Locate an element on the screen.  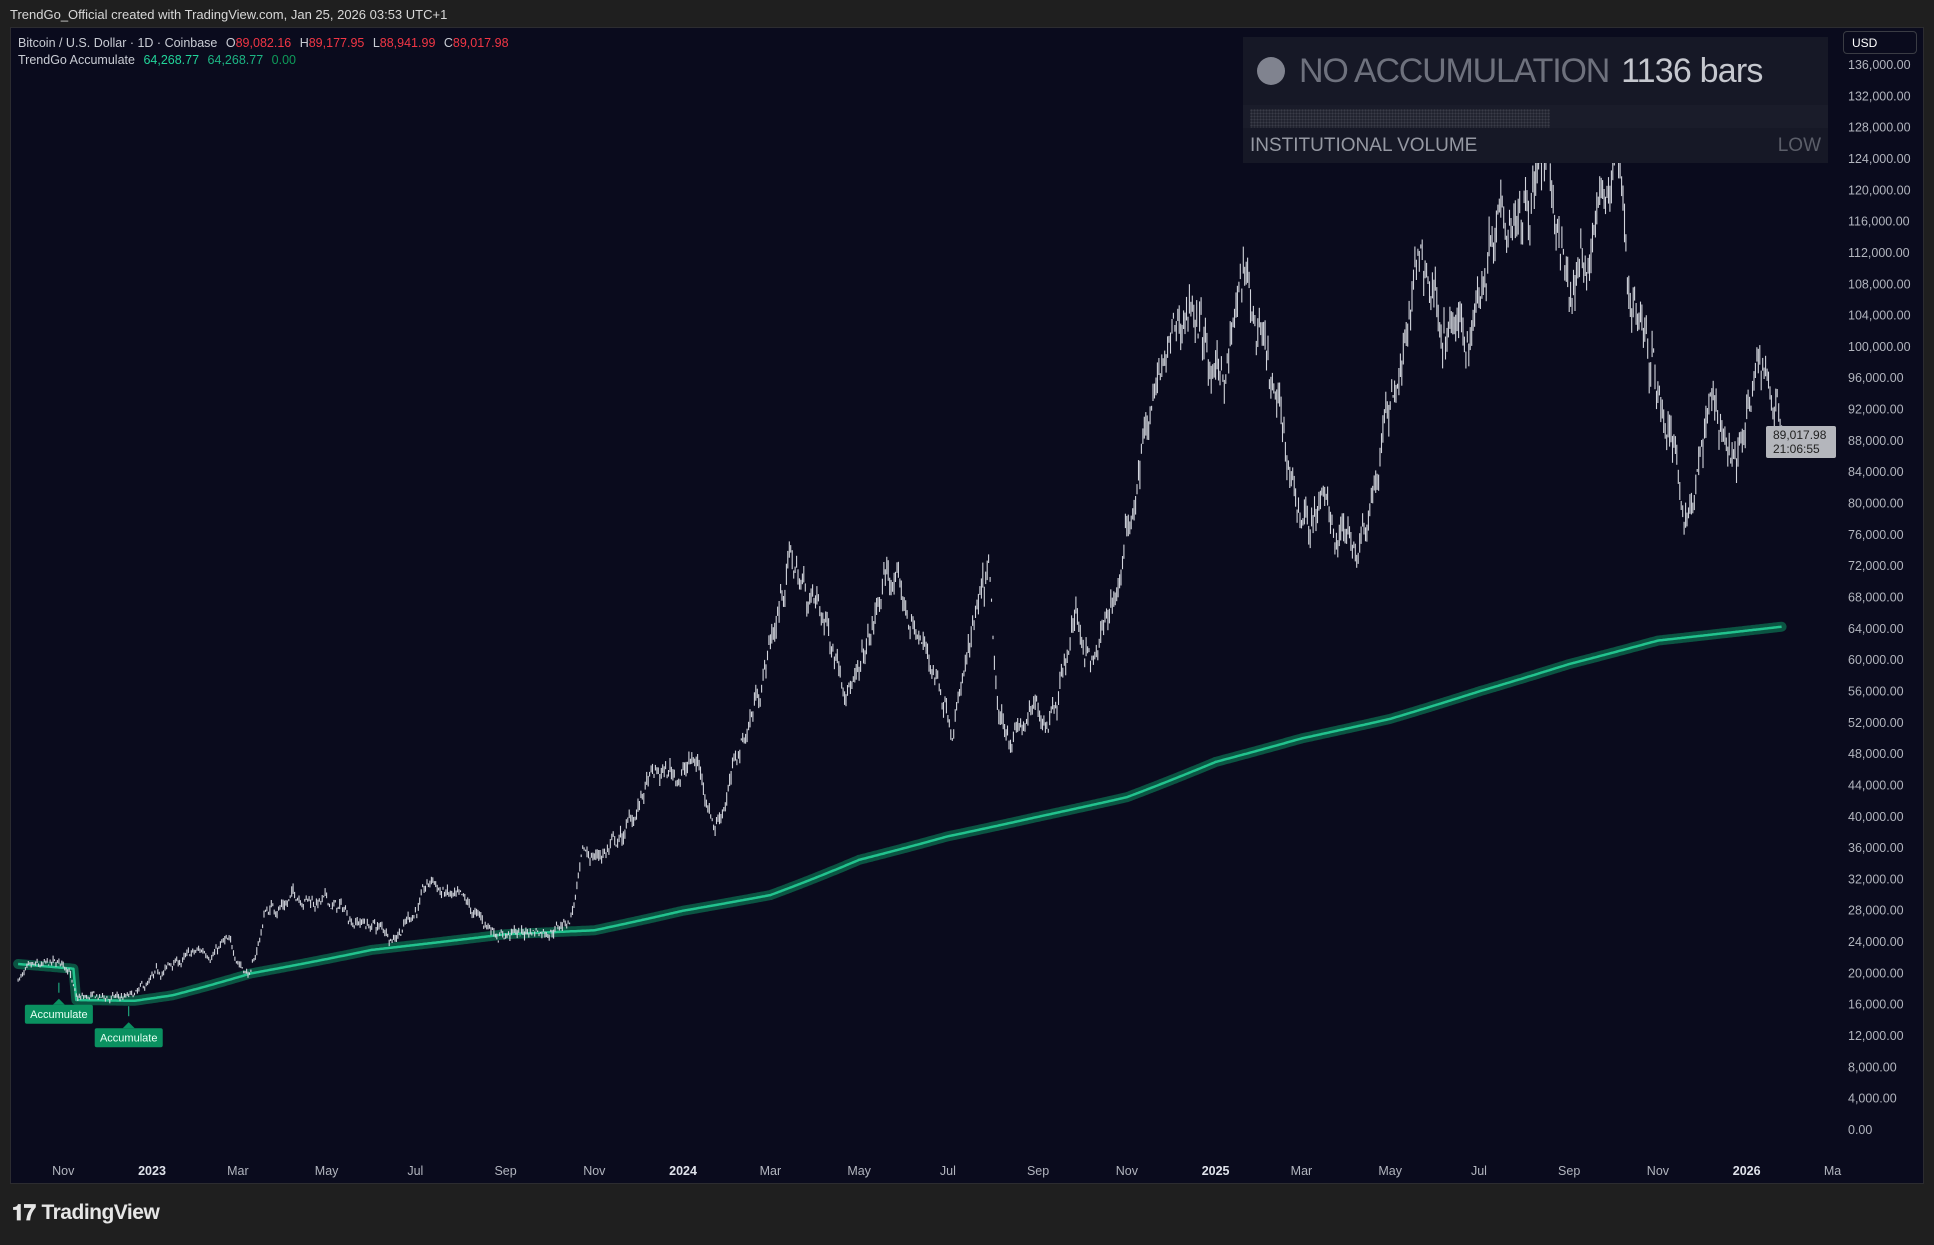
price-tick-label: 116,000.00 is located at coordinates (1879, 222).